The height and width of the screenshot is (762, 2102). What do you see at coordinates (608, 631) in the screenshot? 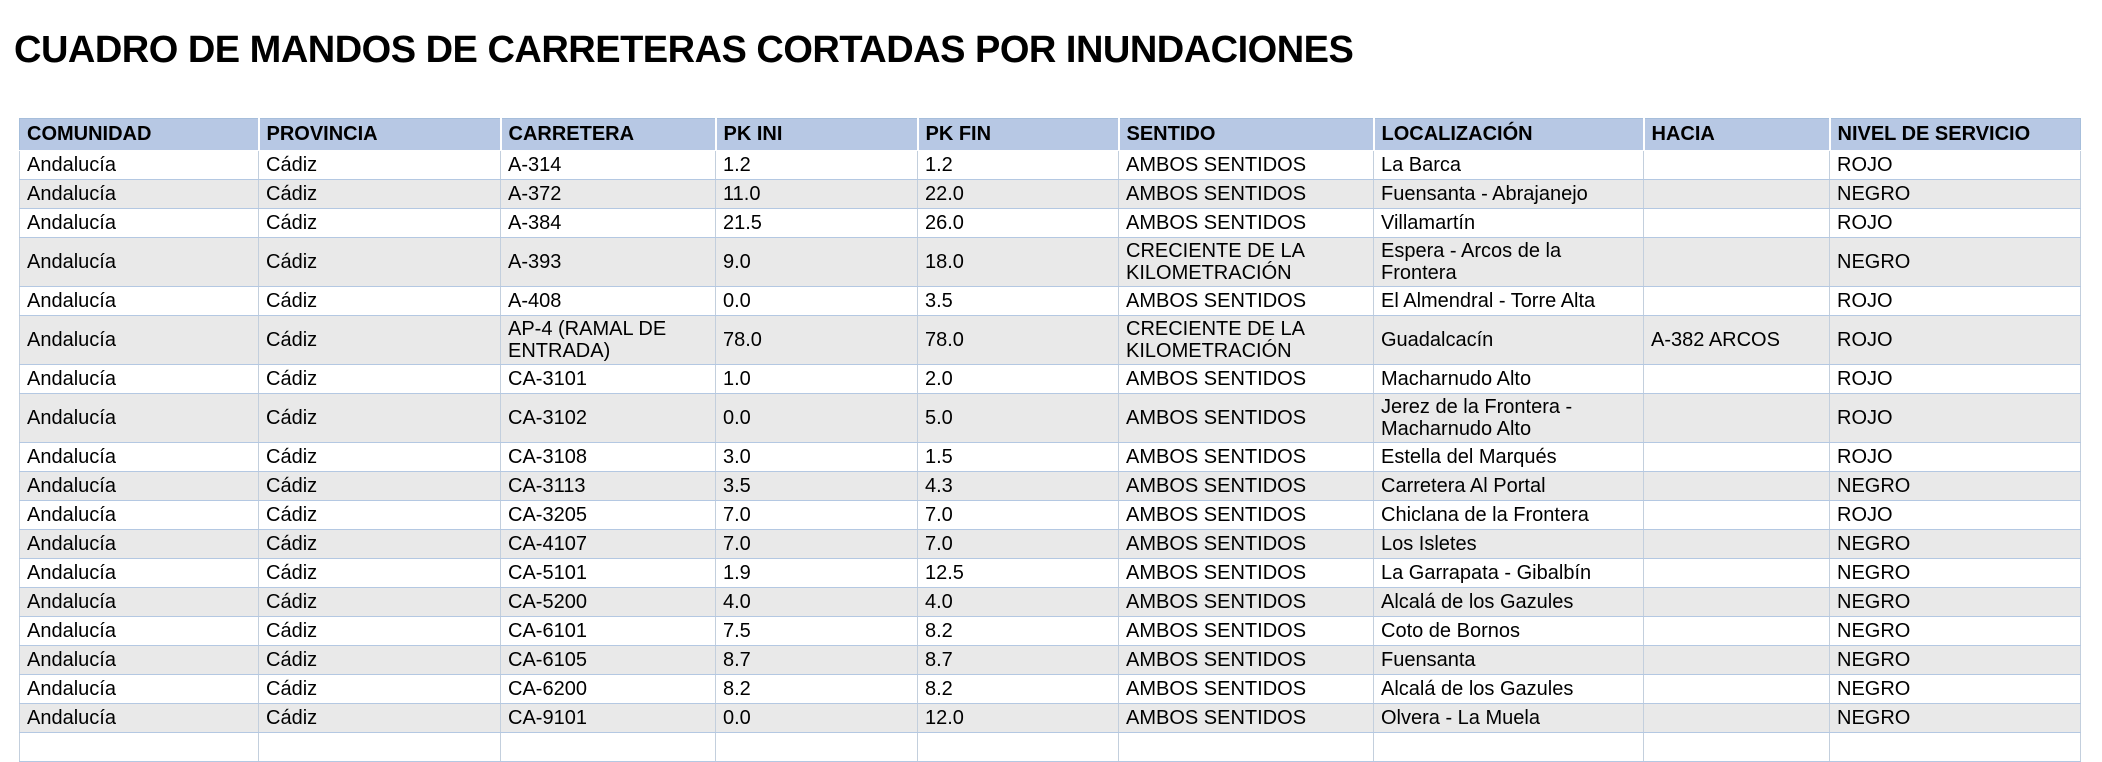
I see `cell-carretera: CA-6101` at bounding box center [608, 631].